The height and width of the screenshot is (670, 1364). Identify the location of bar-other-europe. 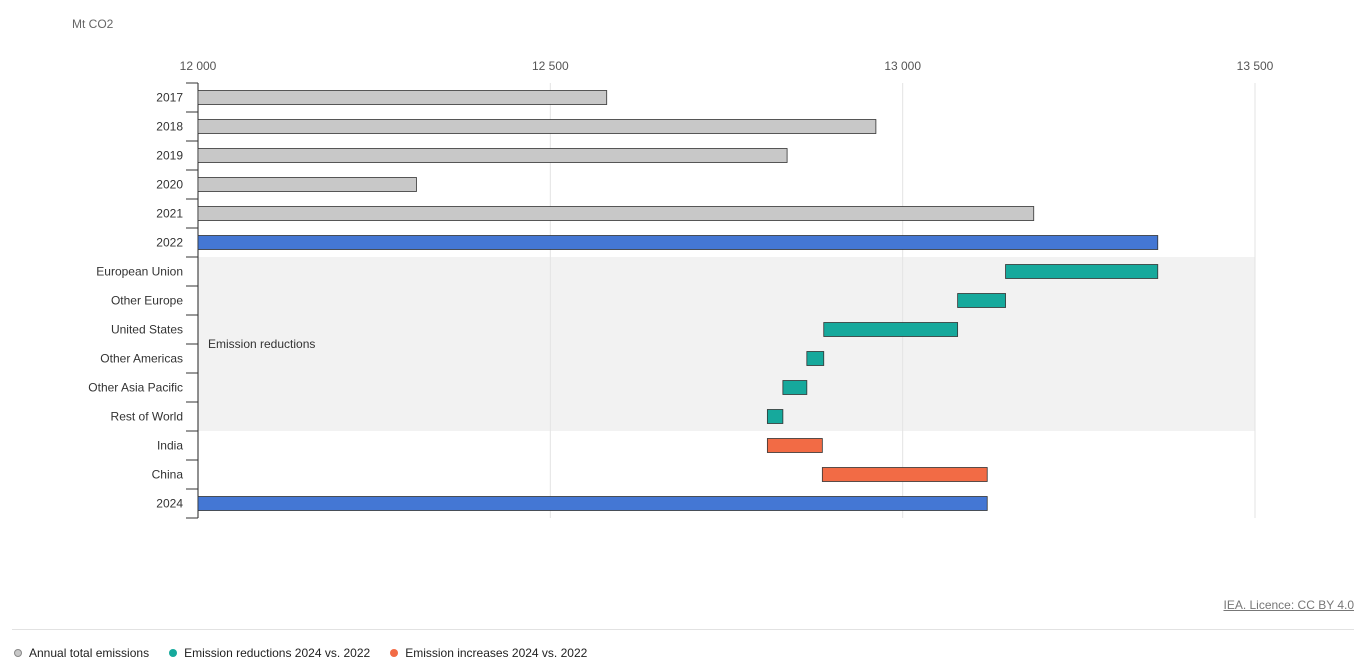
(981, 300).